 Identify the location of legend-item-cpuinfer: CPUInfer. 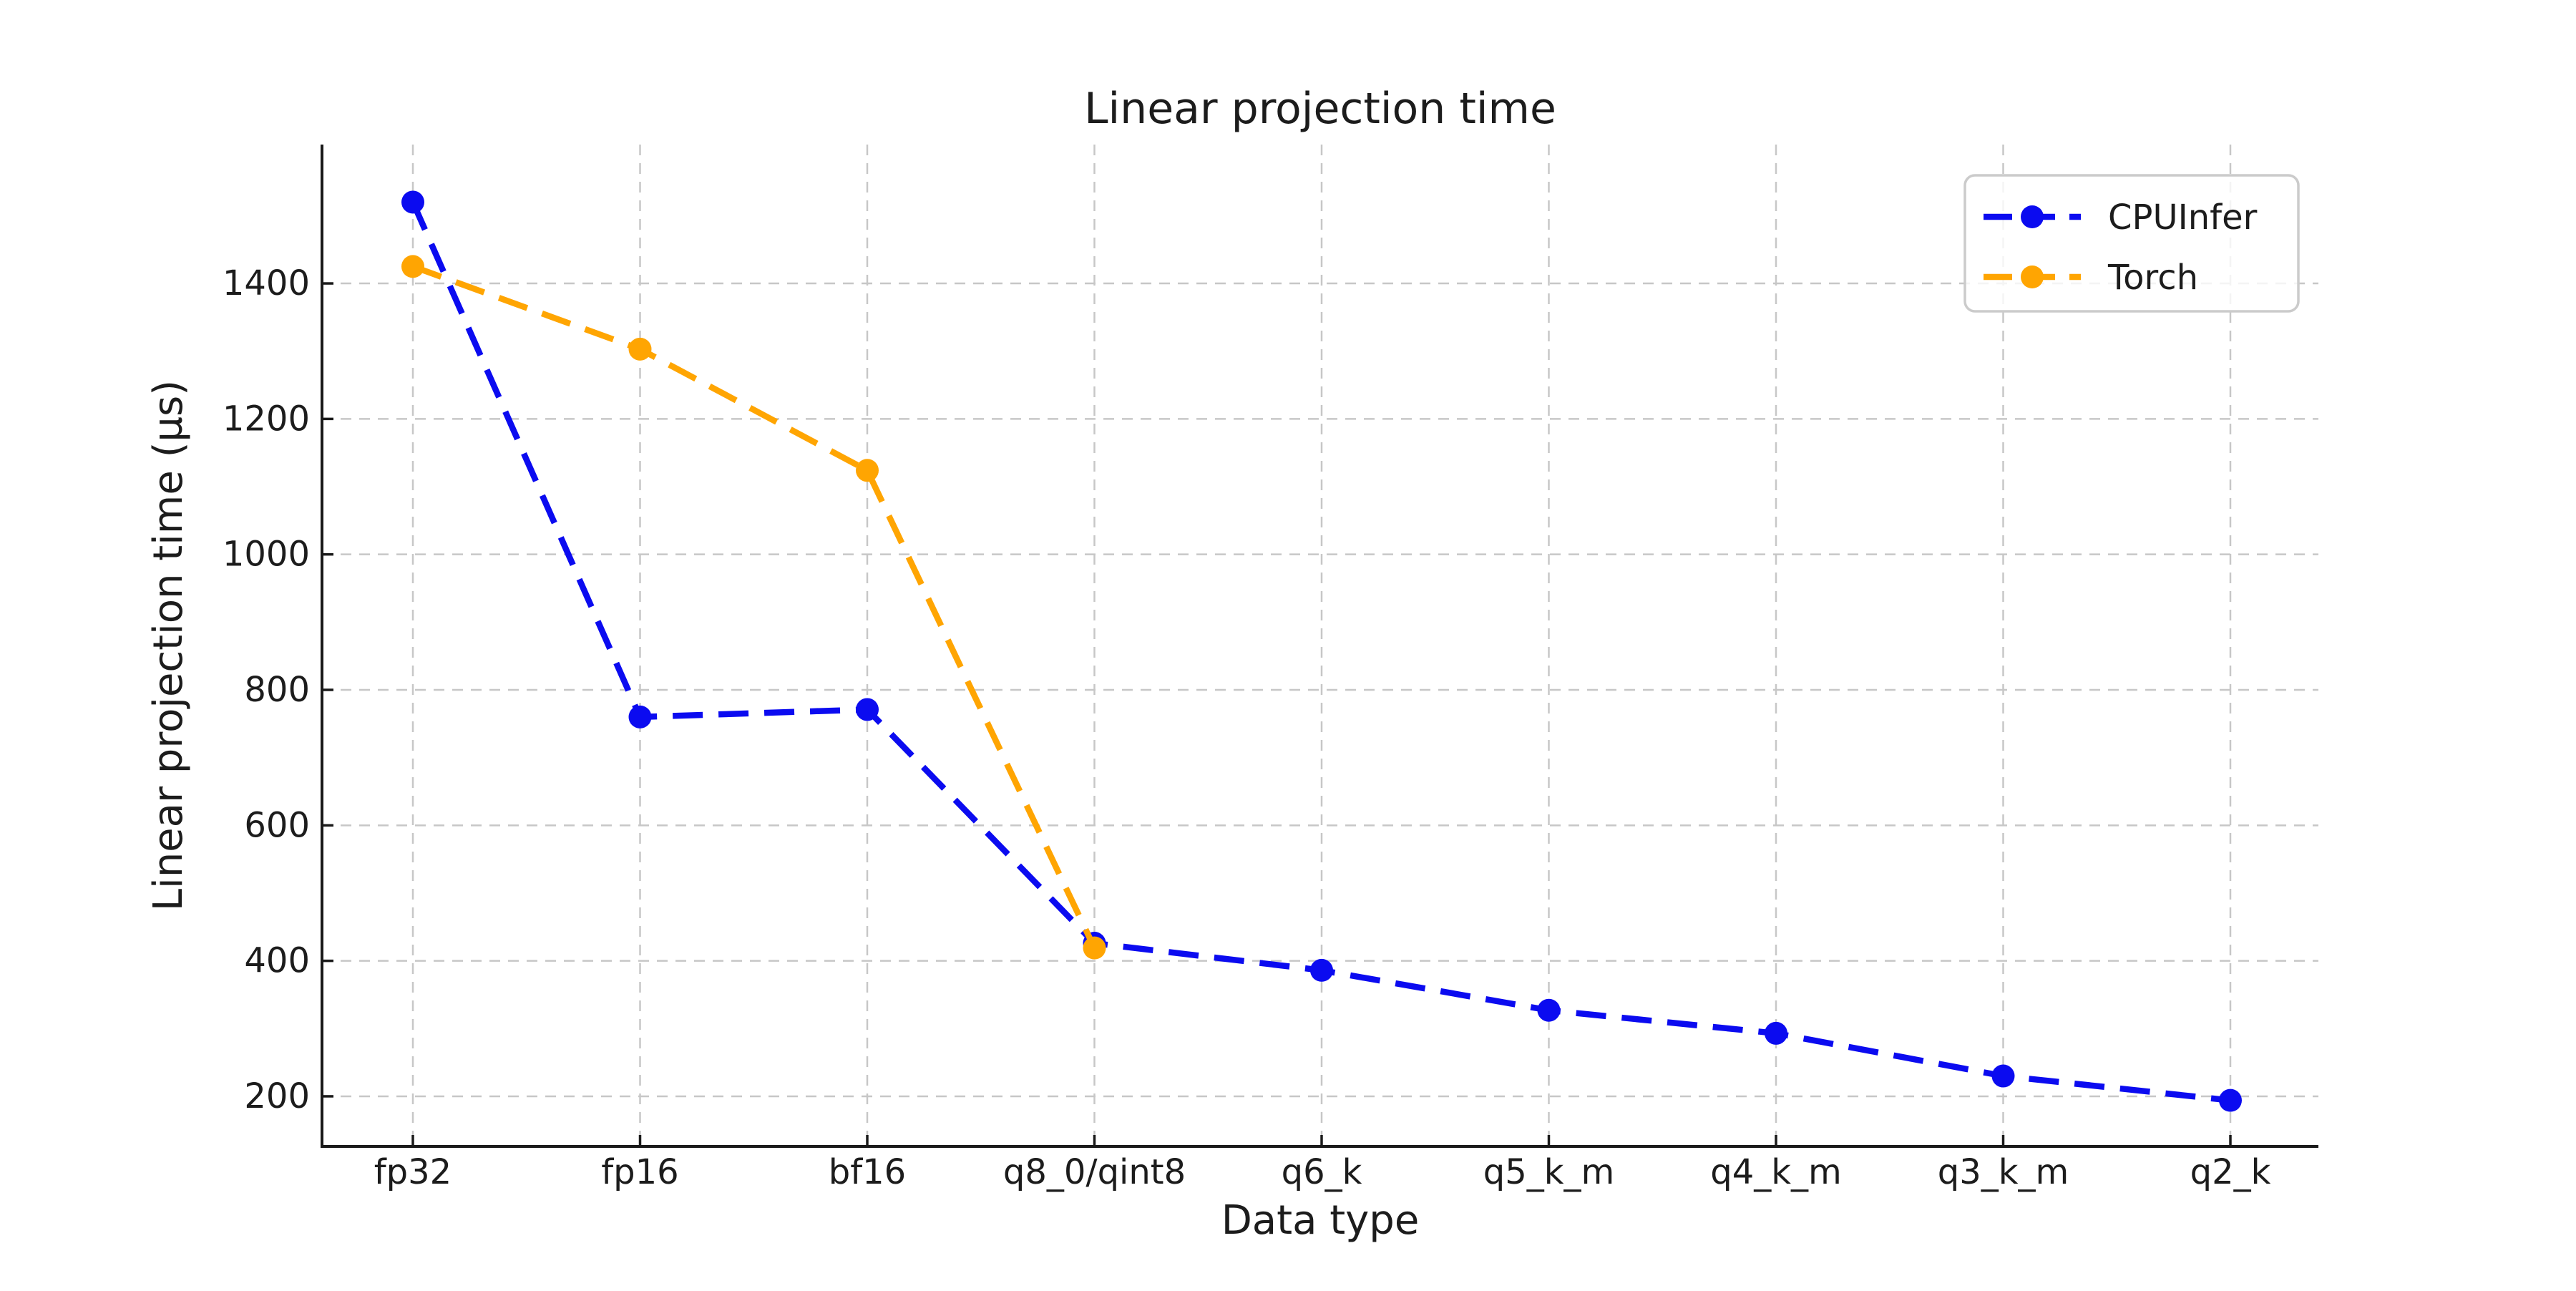
(2121, 218).